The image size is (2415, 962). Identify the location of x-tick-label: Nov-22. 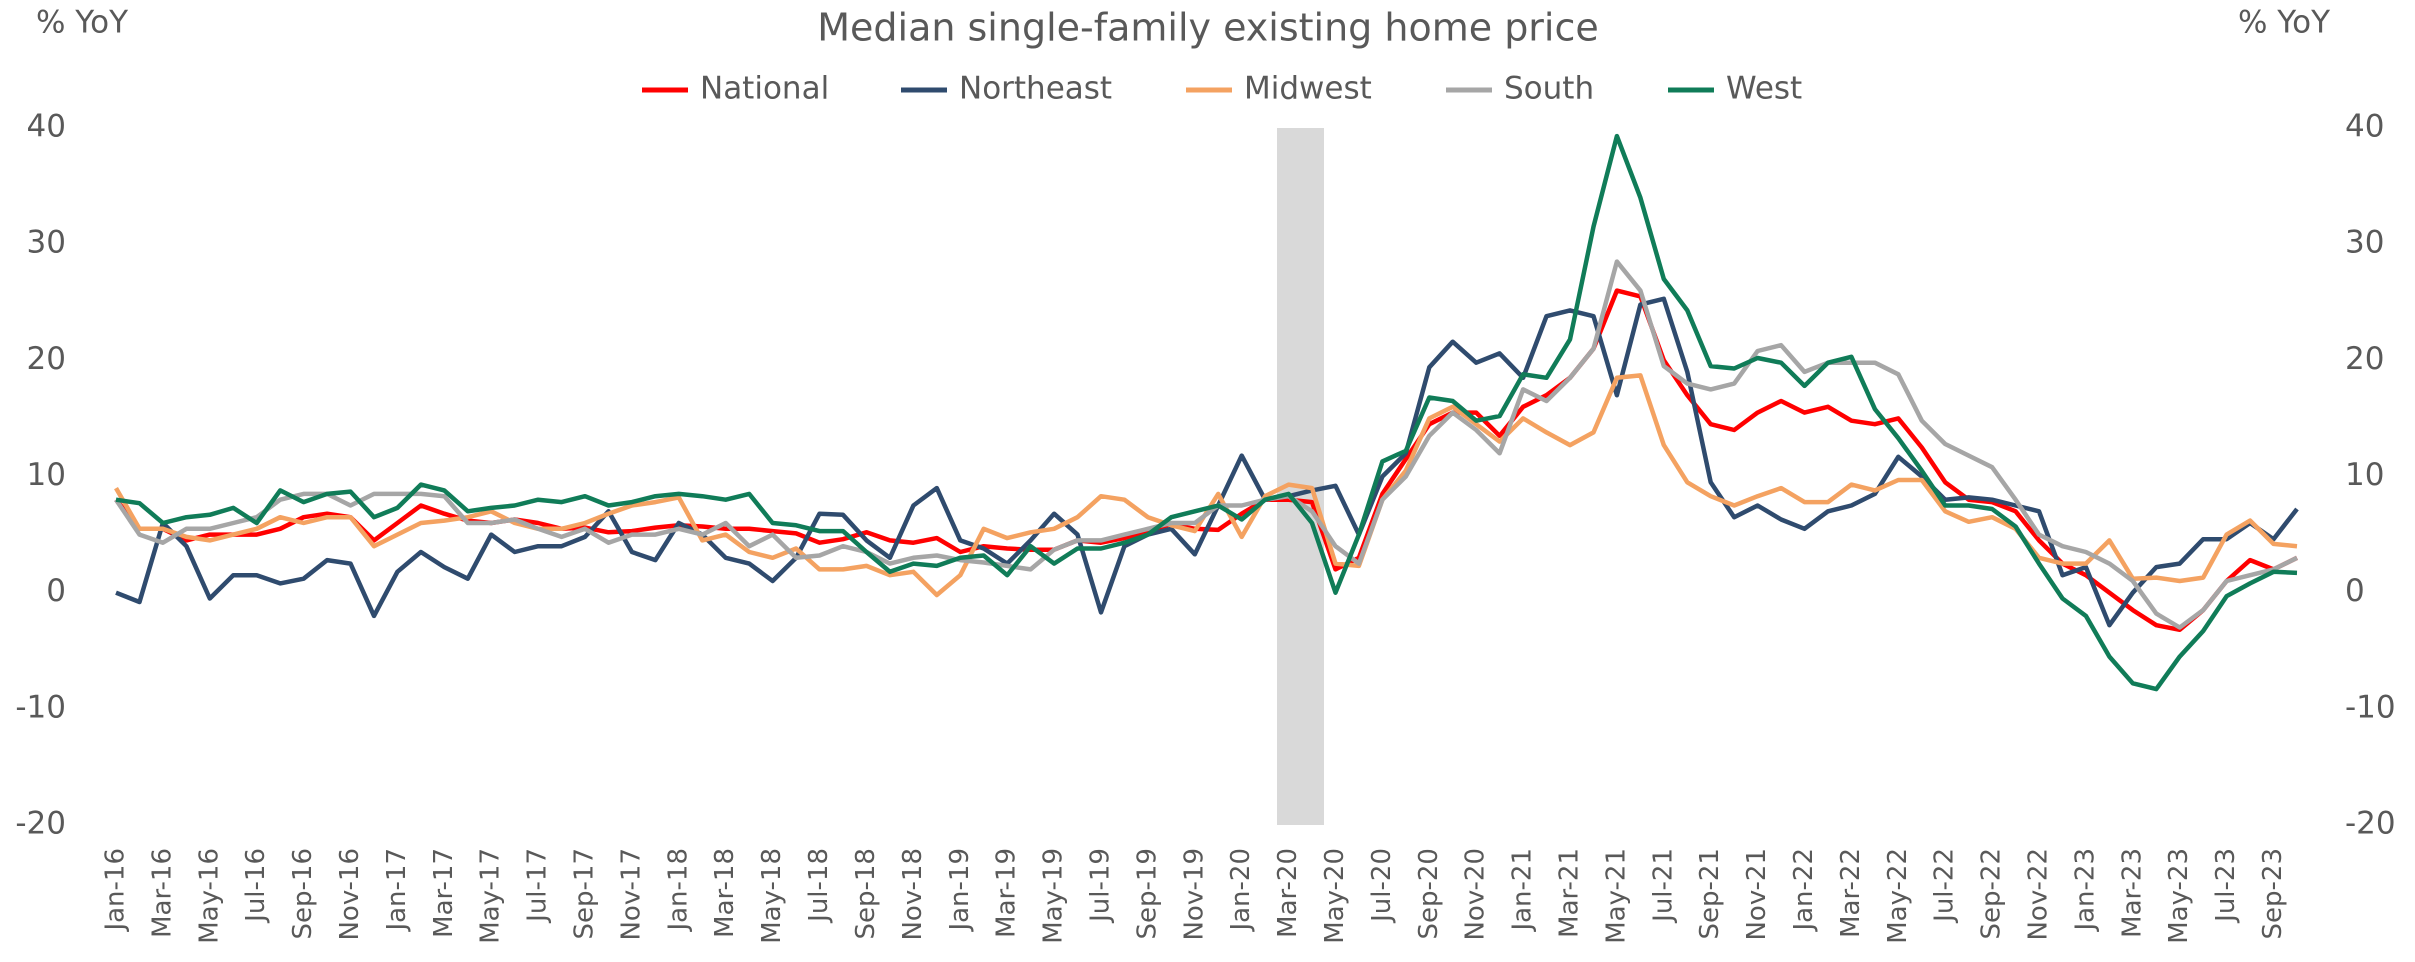
(2039, 894).